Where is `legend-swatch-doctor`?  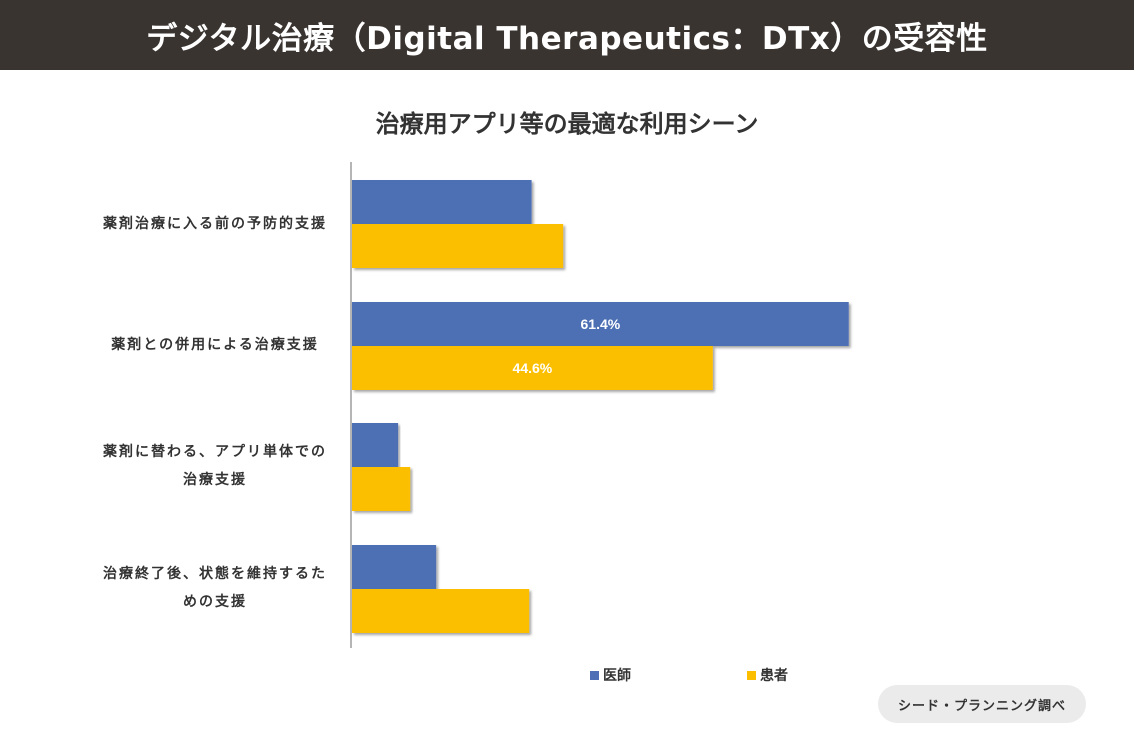 legend-swatch-doctor is located at coordinates (594, 675).